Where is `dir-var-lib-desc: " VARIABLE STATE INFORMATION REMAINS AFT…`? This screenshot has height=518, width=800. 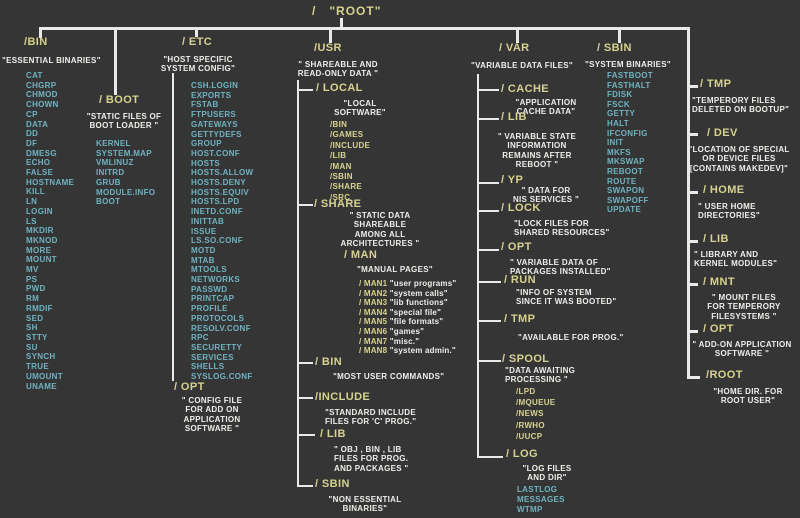 dir-var-lib-desc: " VARIABLE STATE INFORMATION REMAINS AFT… is located at coordinates (537, 151).